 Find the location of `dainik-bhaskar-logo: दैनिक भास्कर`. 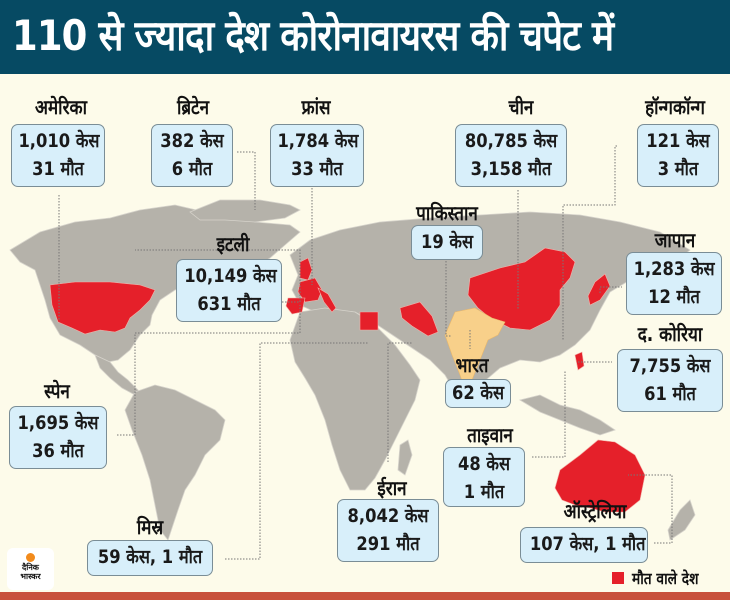

dainik-bhaskar-logo: दैनिक भास्कर is located at coordinates (30, 569).